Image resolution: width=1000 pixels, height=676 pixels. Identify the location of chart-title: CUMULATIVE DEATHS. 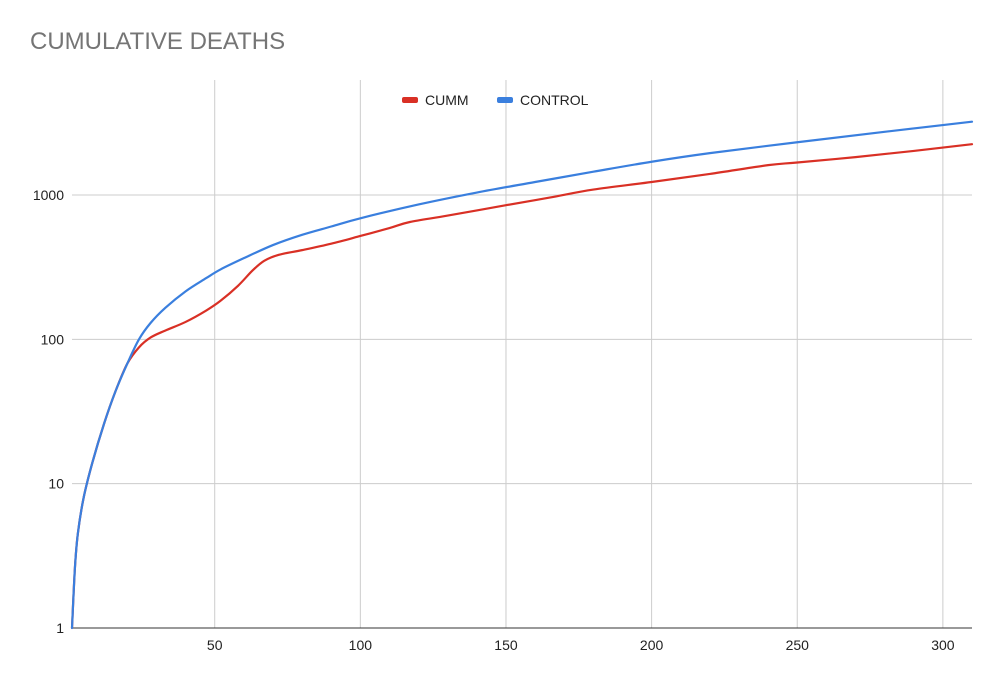
(158, 41).